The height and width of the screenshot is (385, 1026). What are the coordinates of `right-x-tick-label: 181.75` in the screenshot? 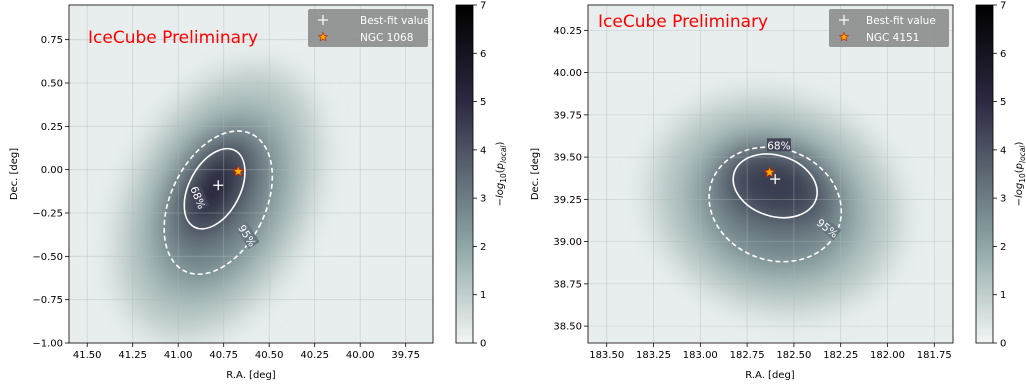 It's located at (934, 355).